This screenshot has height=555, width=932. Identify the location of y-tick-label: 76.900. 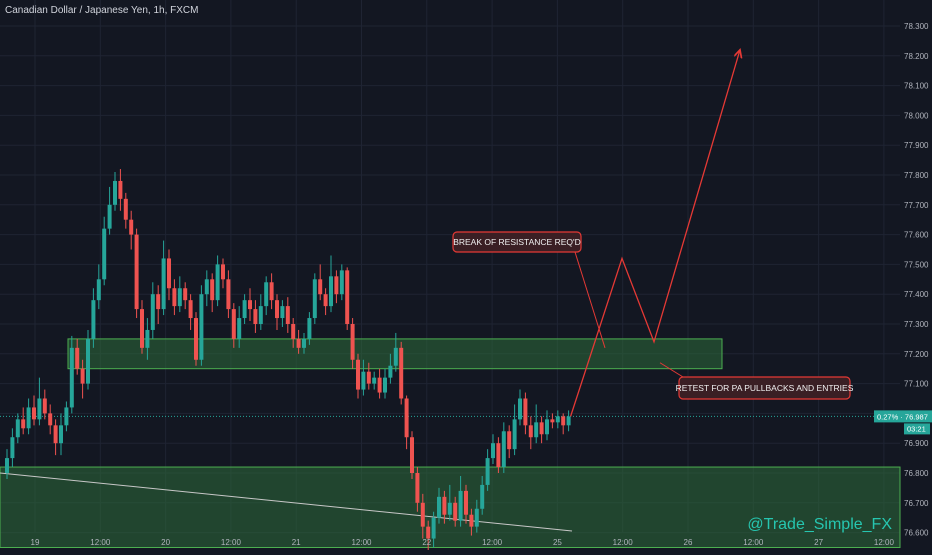
(916, 443).